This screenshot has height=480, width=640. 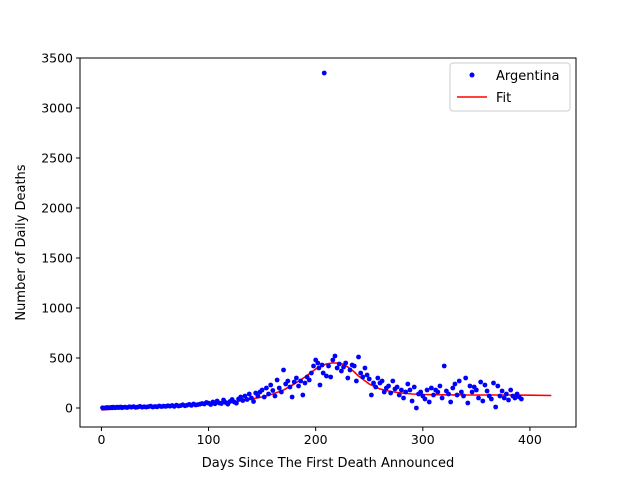 What do you see at coordinates (60, 233) in the screenshot?
I see `y-axis-ticks: 0 500 1000 1500 2000 2500 3000 3500` at bounding box center [60, 233].